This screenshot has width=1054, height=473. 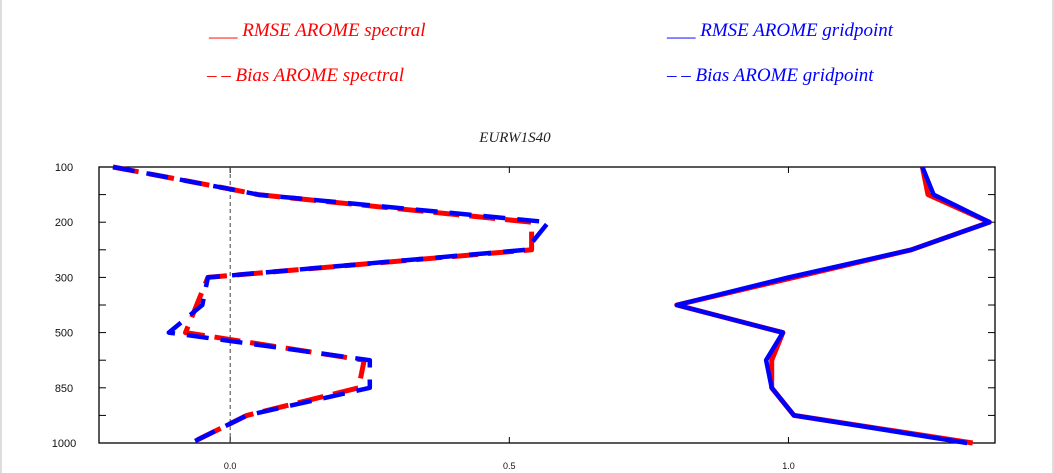 What do you see at coordinates (64, 223) in the screenshot?
I see `y-tick-label: 200` at bounding box center [64, 223].